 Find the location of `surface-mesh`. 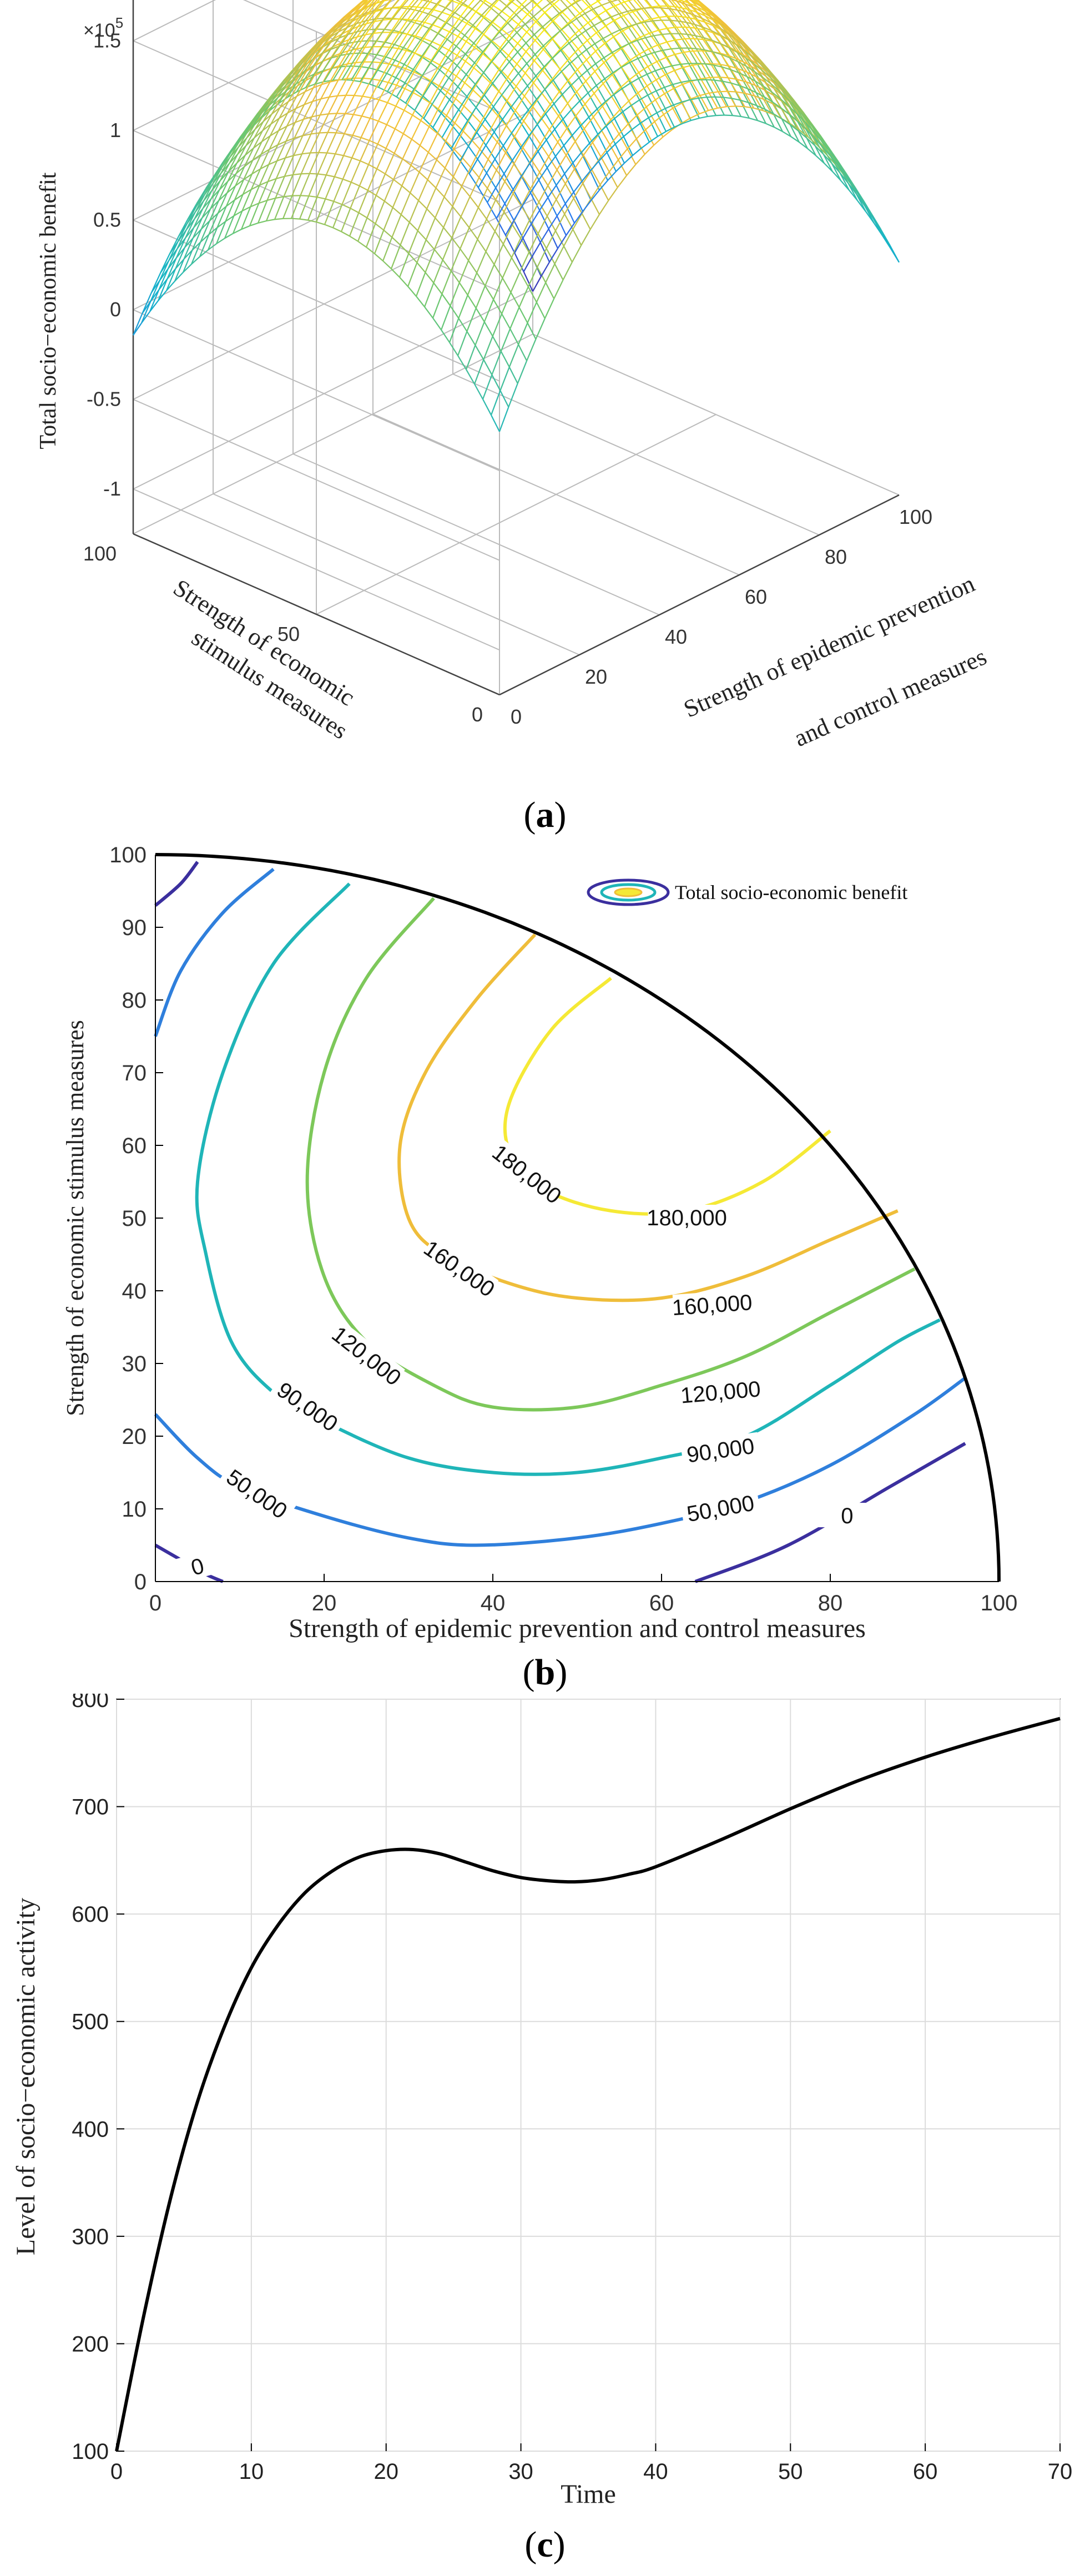

surface-mesh is located at coordinates (516, 216).